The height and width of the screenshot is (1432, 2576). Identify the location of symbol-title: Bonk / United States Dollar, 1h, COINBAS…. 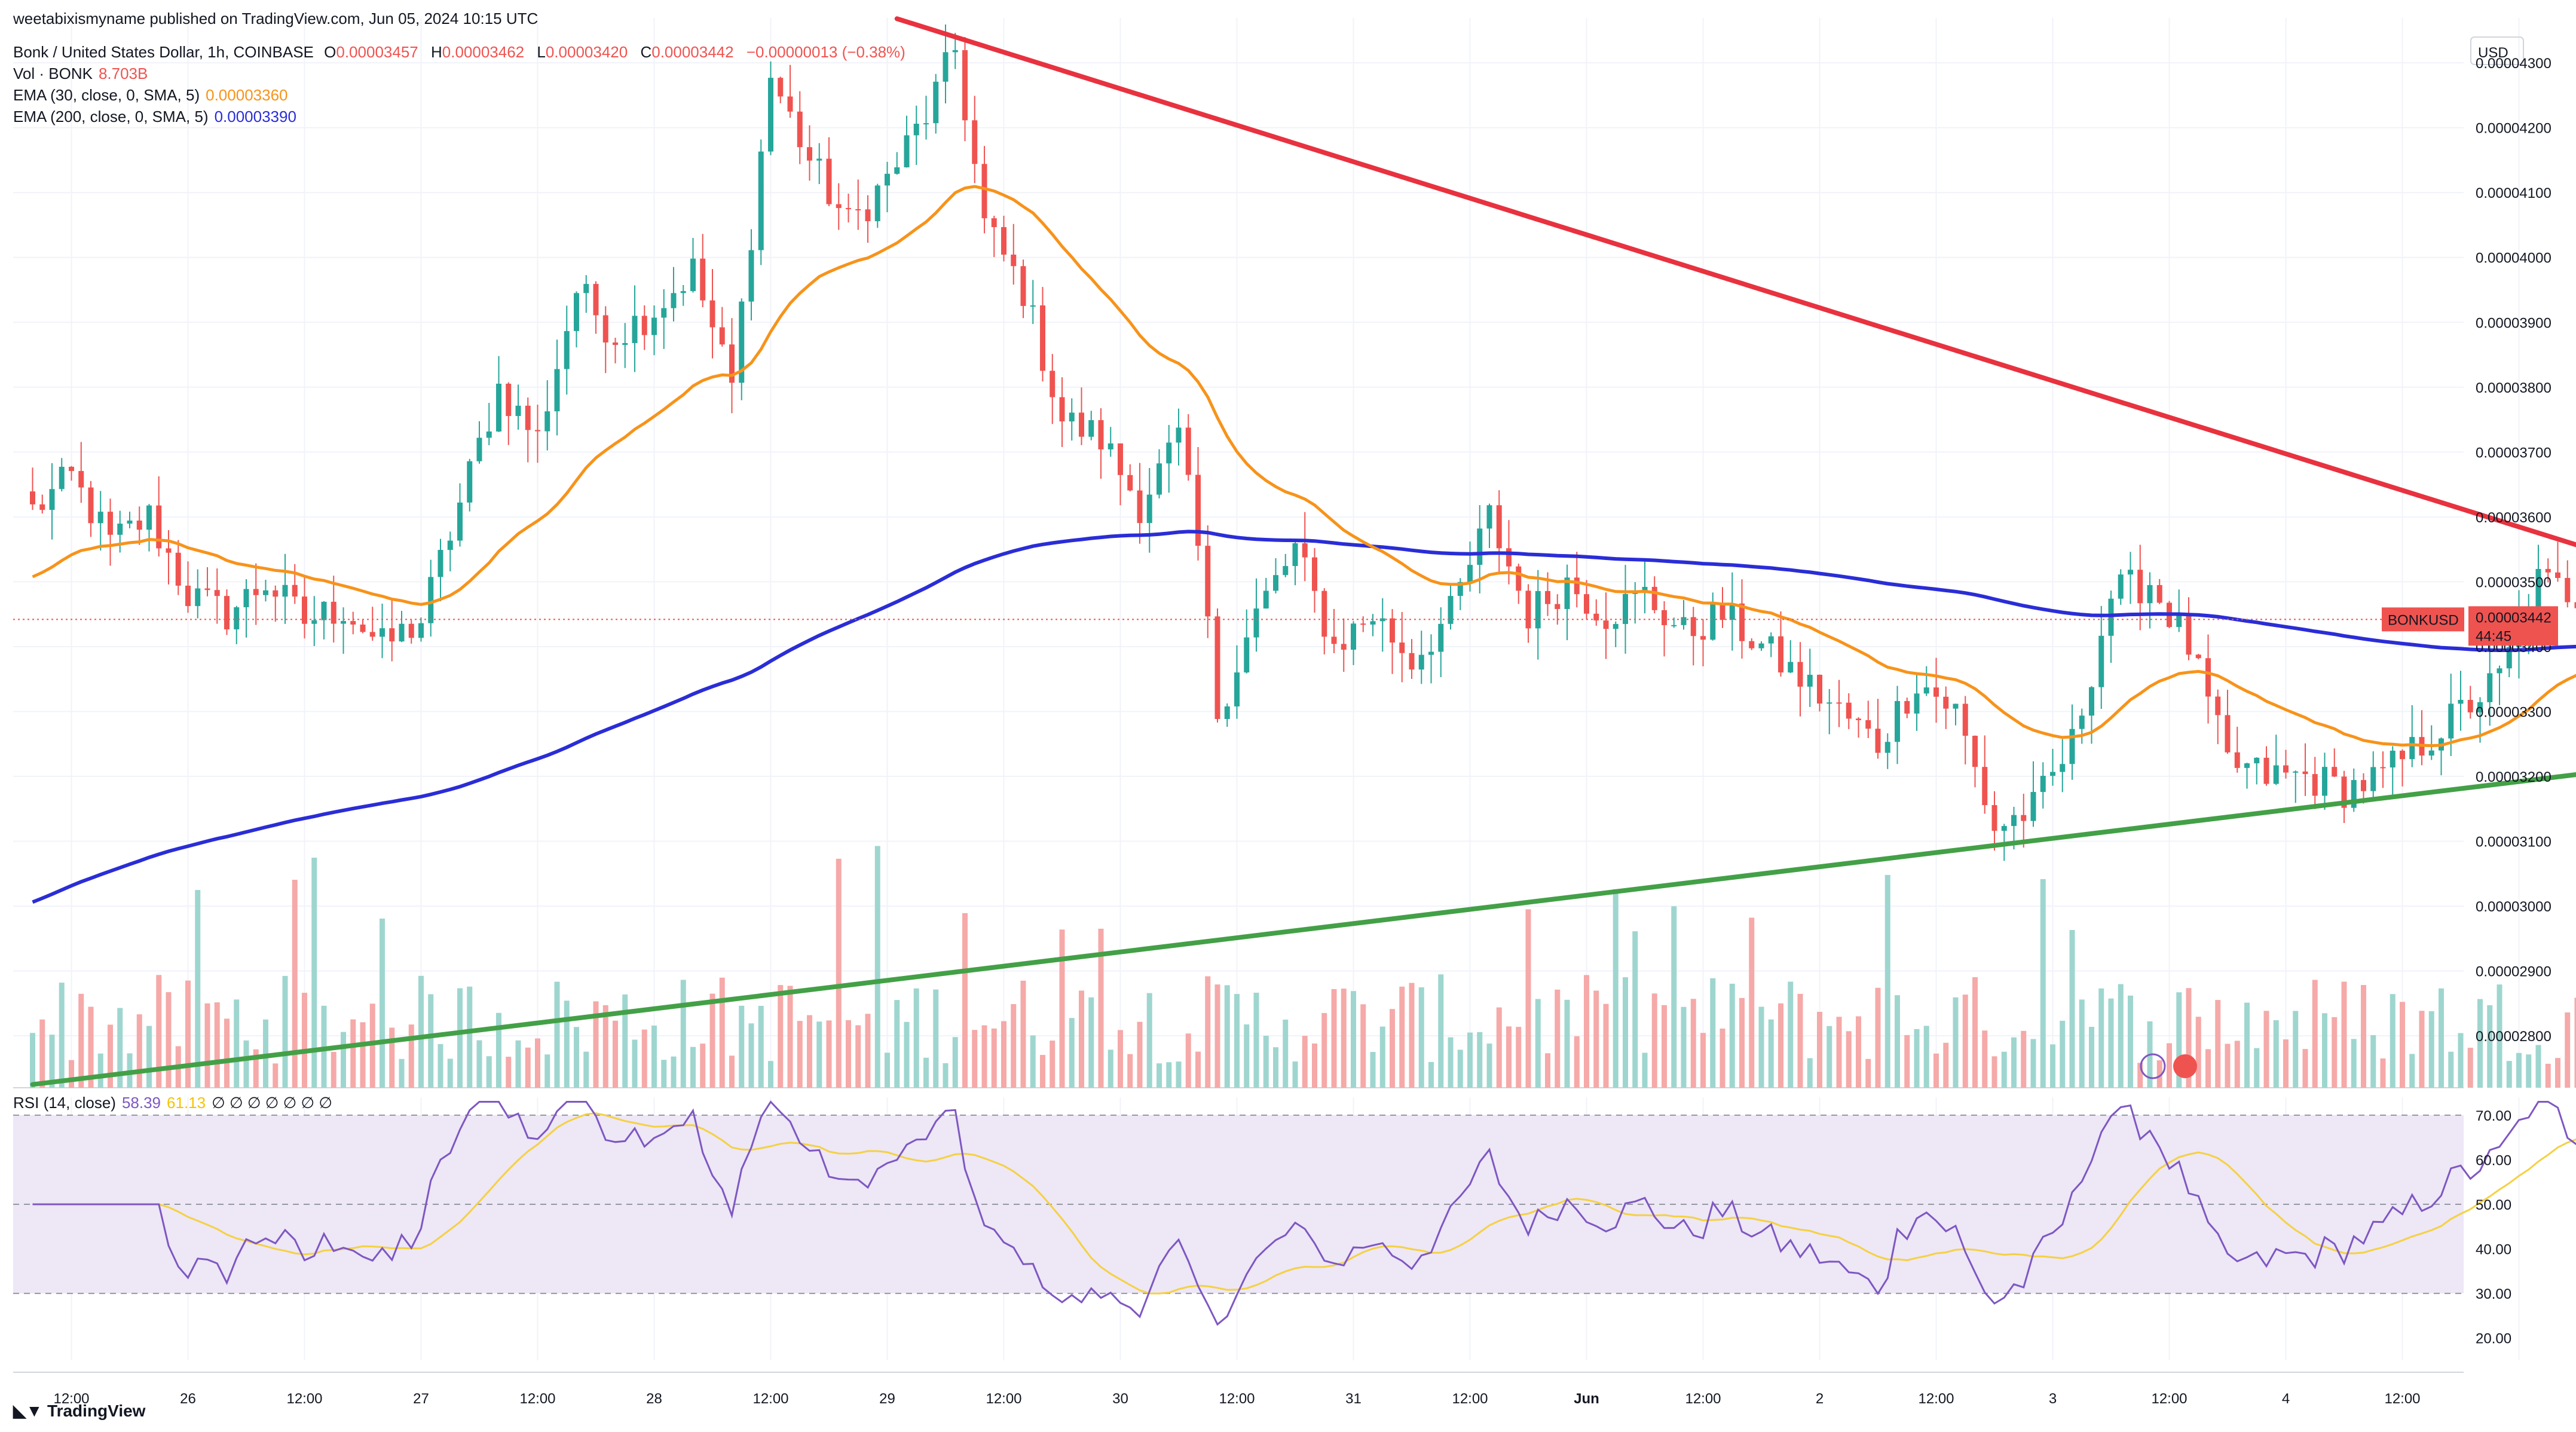
(163, 52).